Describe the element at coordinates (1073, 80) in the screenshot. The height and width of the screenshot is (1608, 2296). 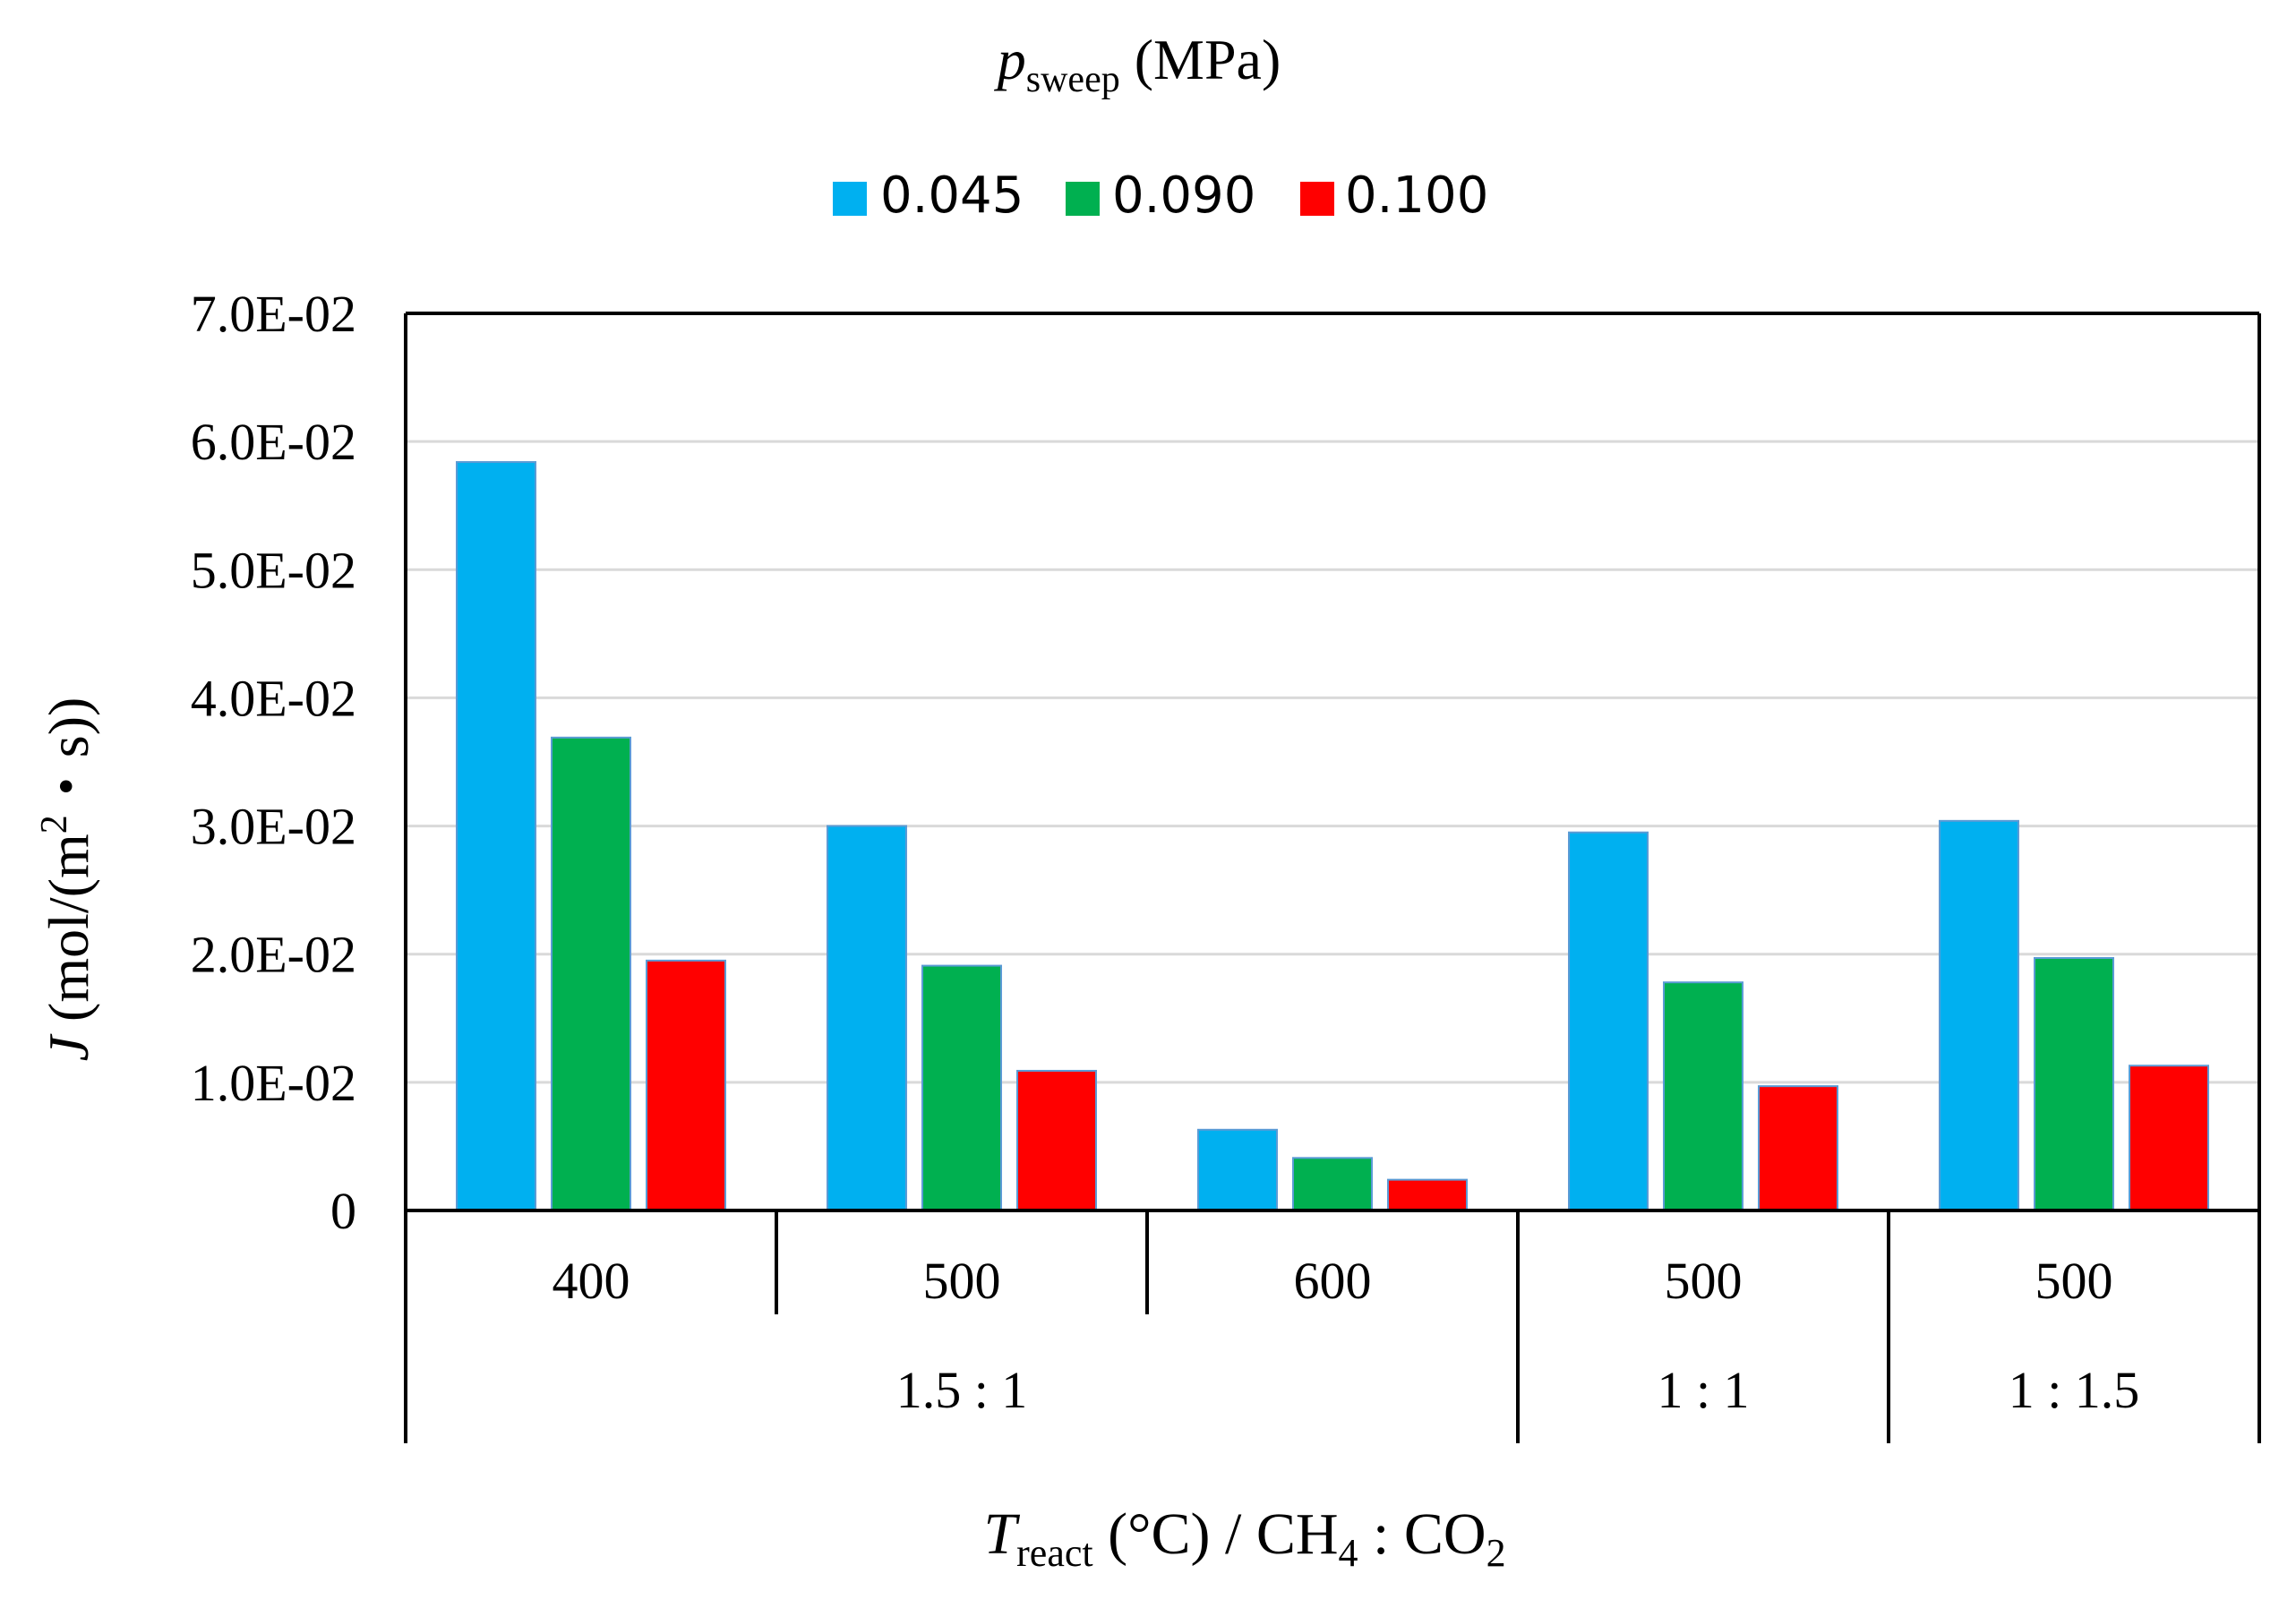
I see `legend-title-sub: sweep` at that location.